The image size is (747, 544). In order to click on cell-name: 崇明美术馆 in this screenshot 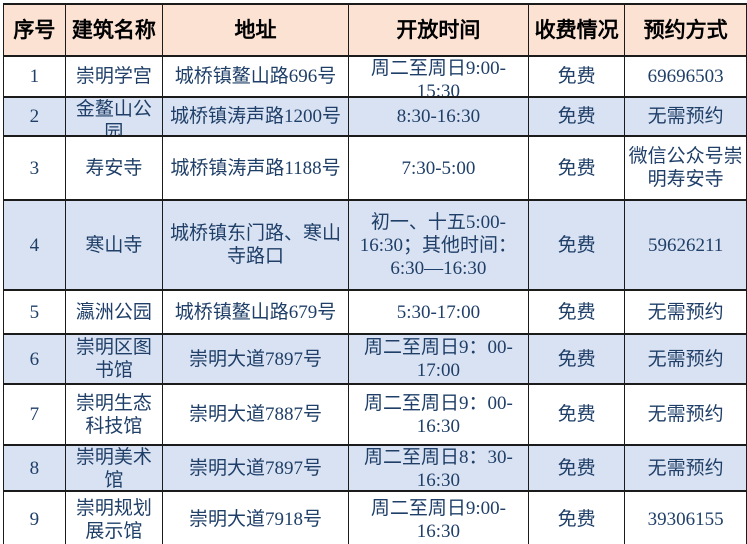, I will do `click(114, 468)`.